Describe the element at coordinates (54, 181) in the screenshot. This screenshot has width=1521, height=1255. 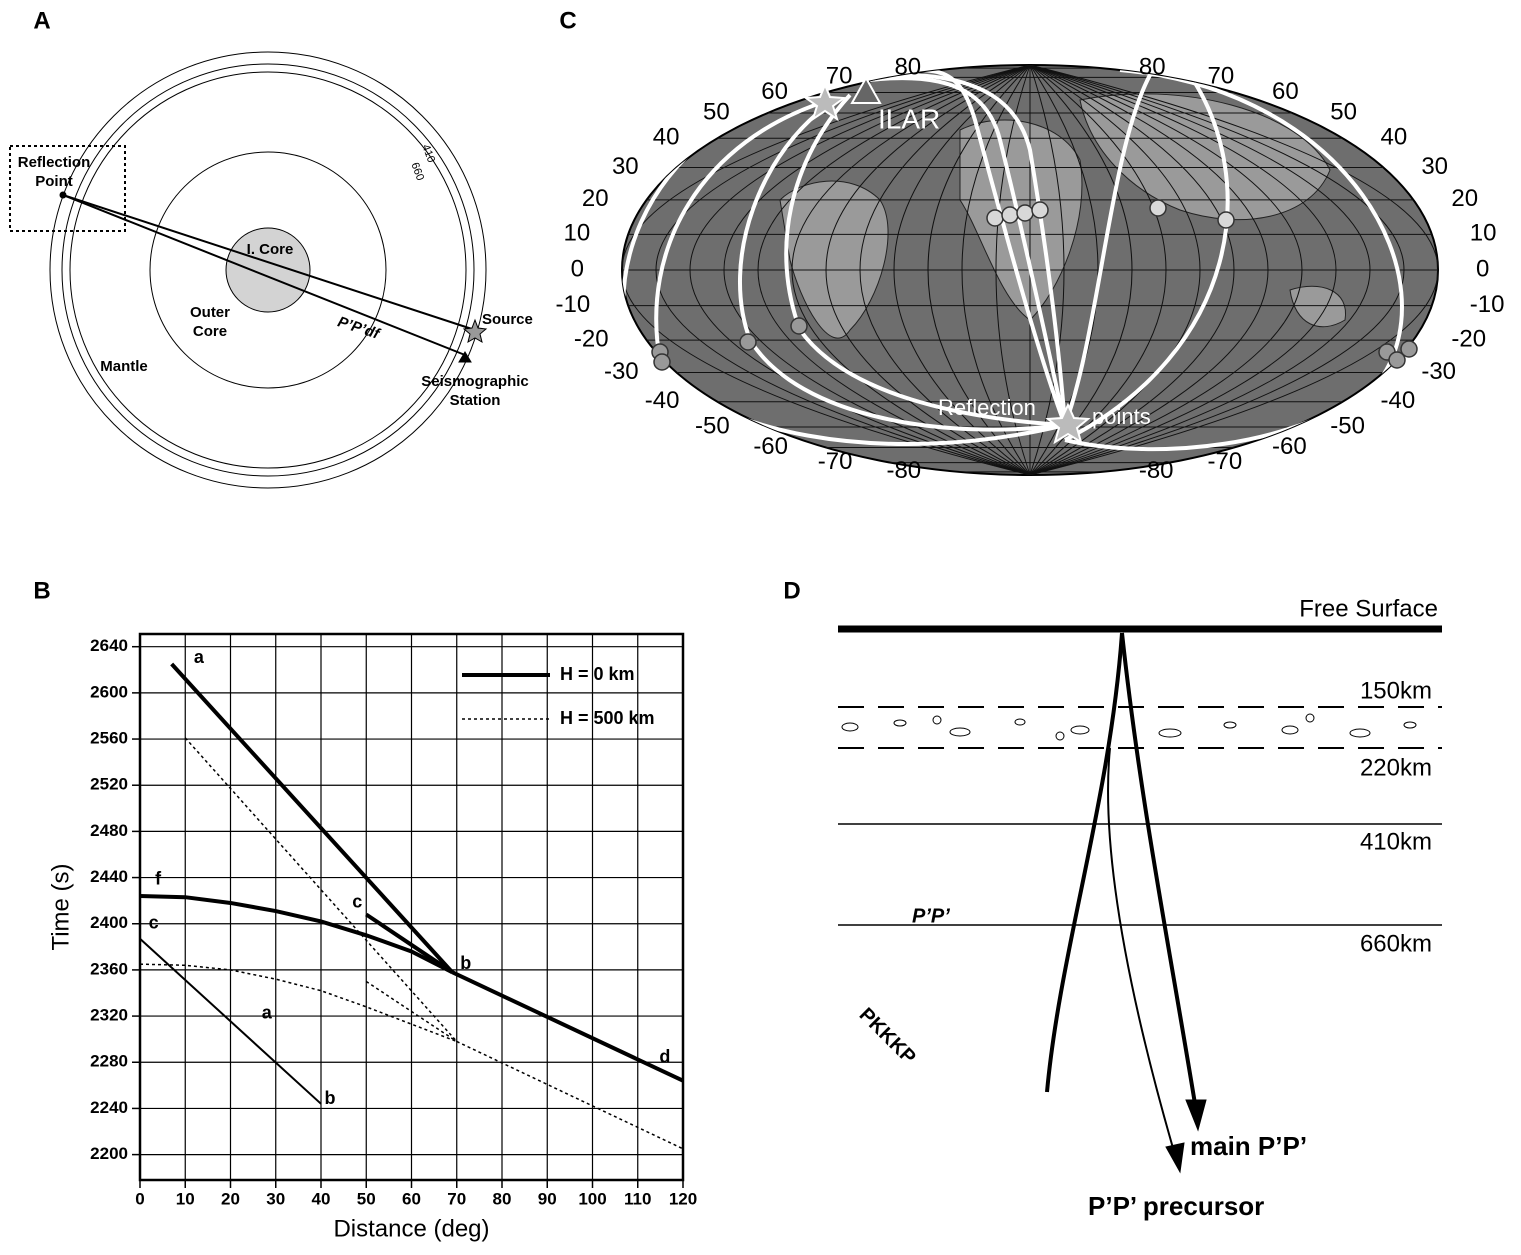
I see `label: Point` at that location.